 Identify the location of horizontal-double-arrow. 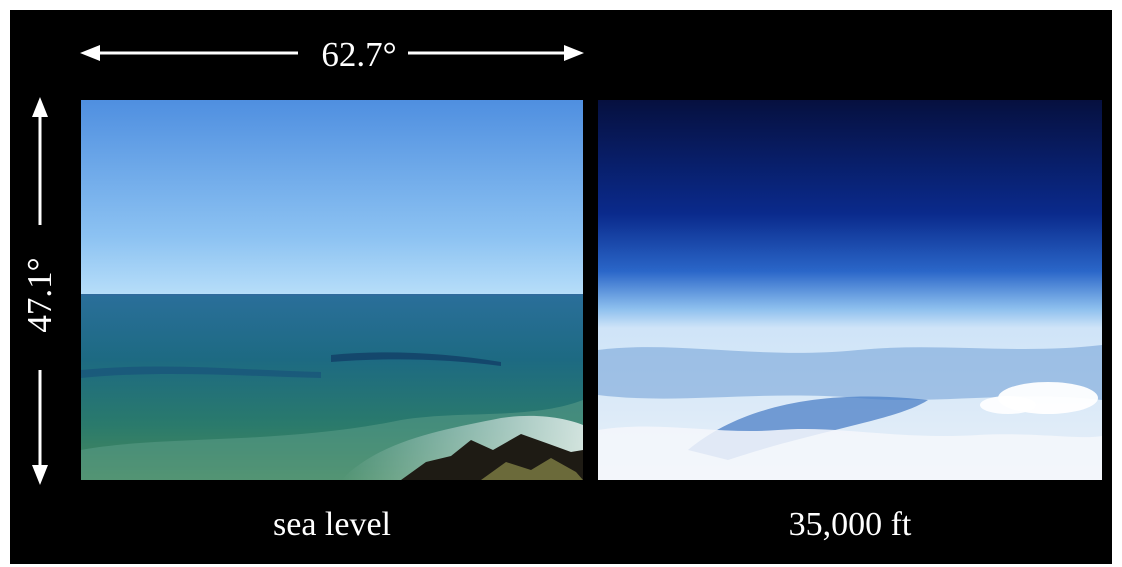
(332, 53).